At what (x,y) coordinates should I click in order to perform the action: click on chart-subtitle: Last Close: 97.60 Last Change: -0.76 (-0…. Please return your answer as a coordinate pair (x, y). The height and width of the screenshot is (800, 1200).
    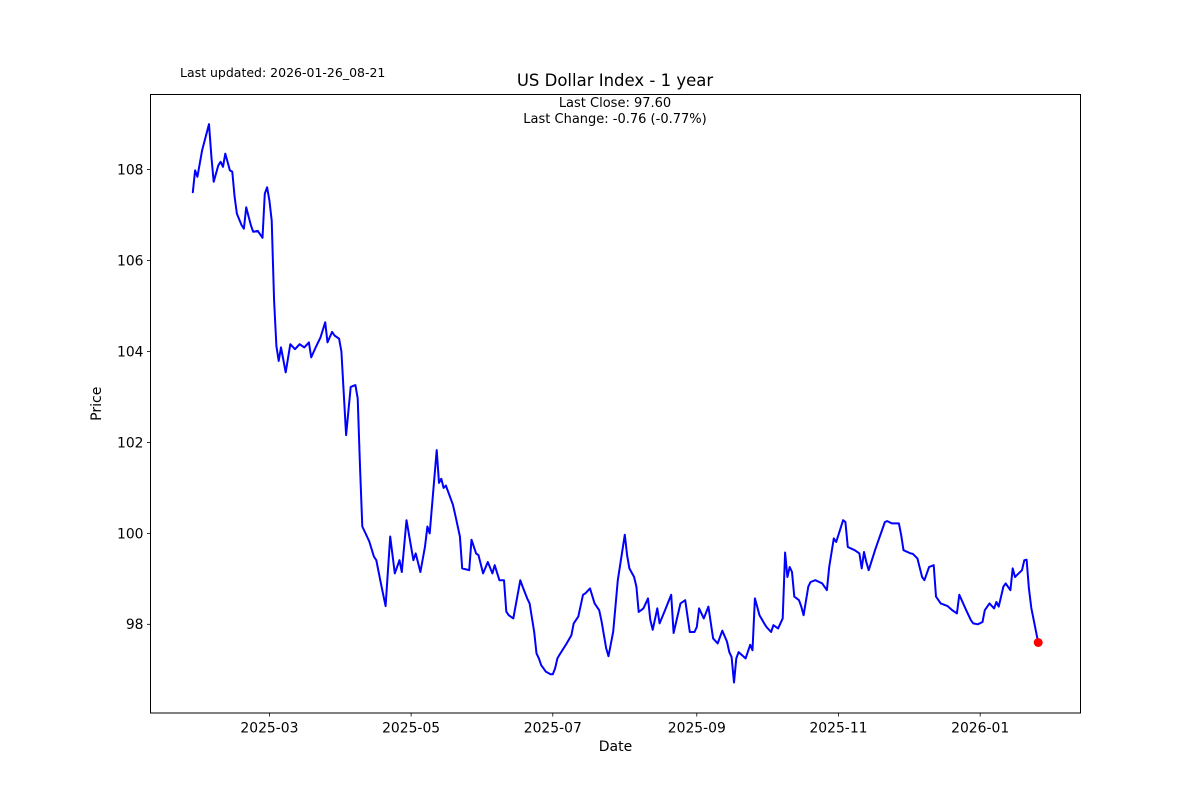
    Looking at the image, I should click on (615, 111).